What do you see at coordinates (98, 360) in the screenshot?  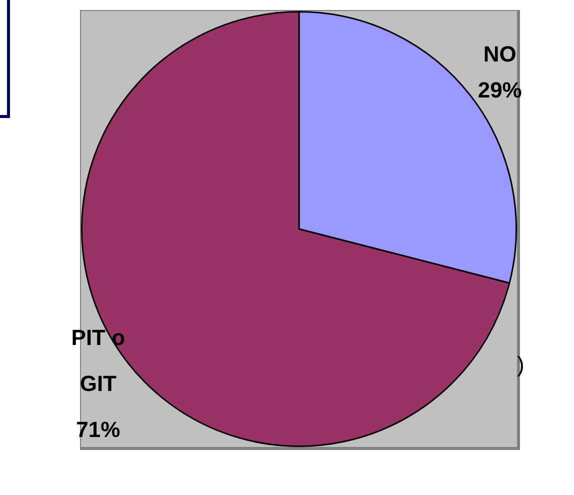 I see `slice-label: PIT o GIT` at bounding box center [98, 360].